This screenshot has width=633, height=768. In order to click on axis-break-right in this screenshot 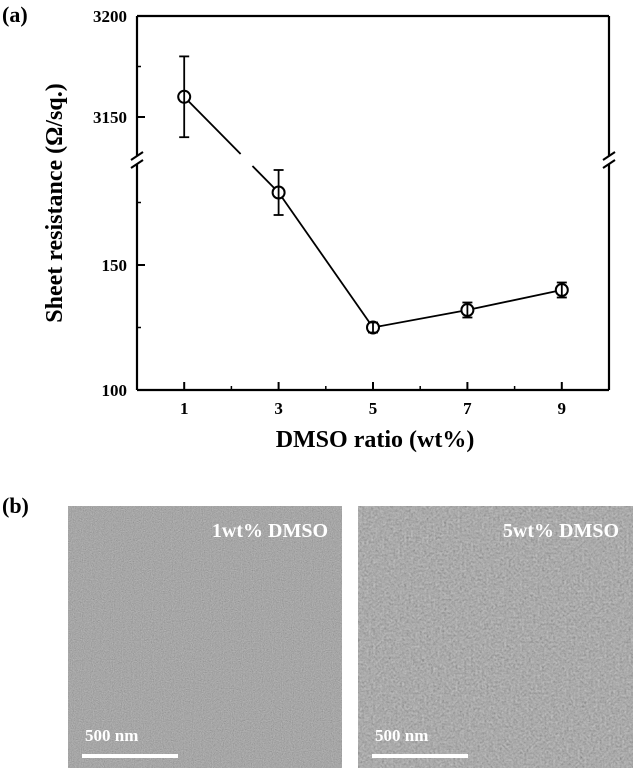, I will do `click(609, 160)`.